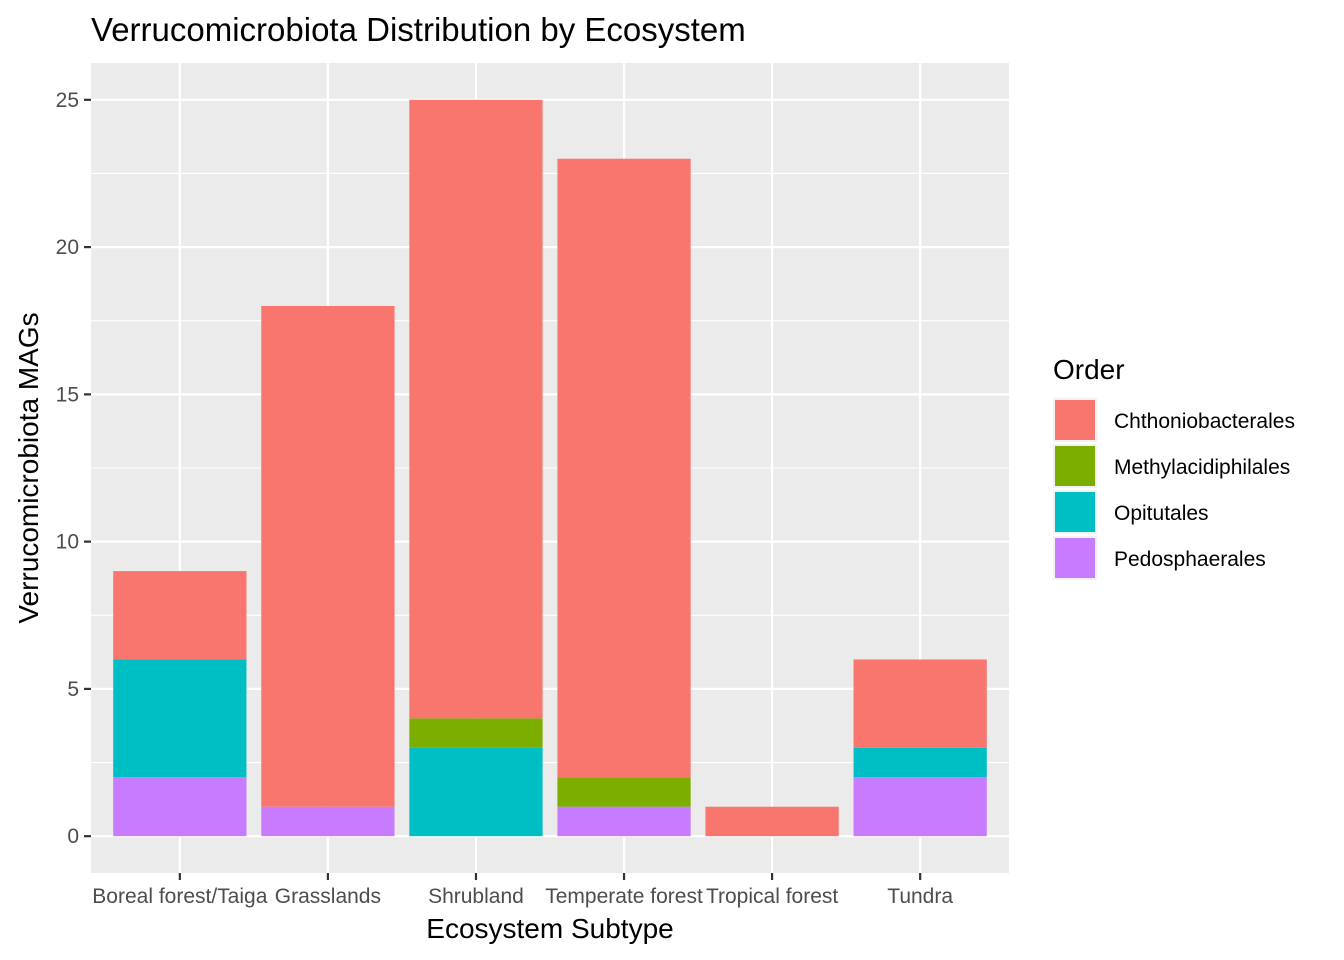 The height and width of the screenshot is (960, 1344). Describe the element at coordinates (180, 718) in the screenshot. I see `bar-segment-opitutales-boreal-forest-taiga` at that location.